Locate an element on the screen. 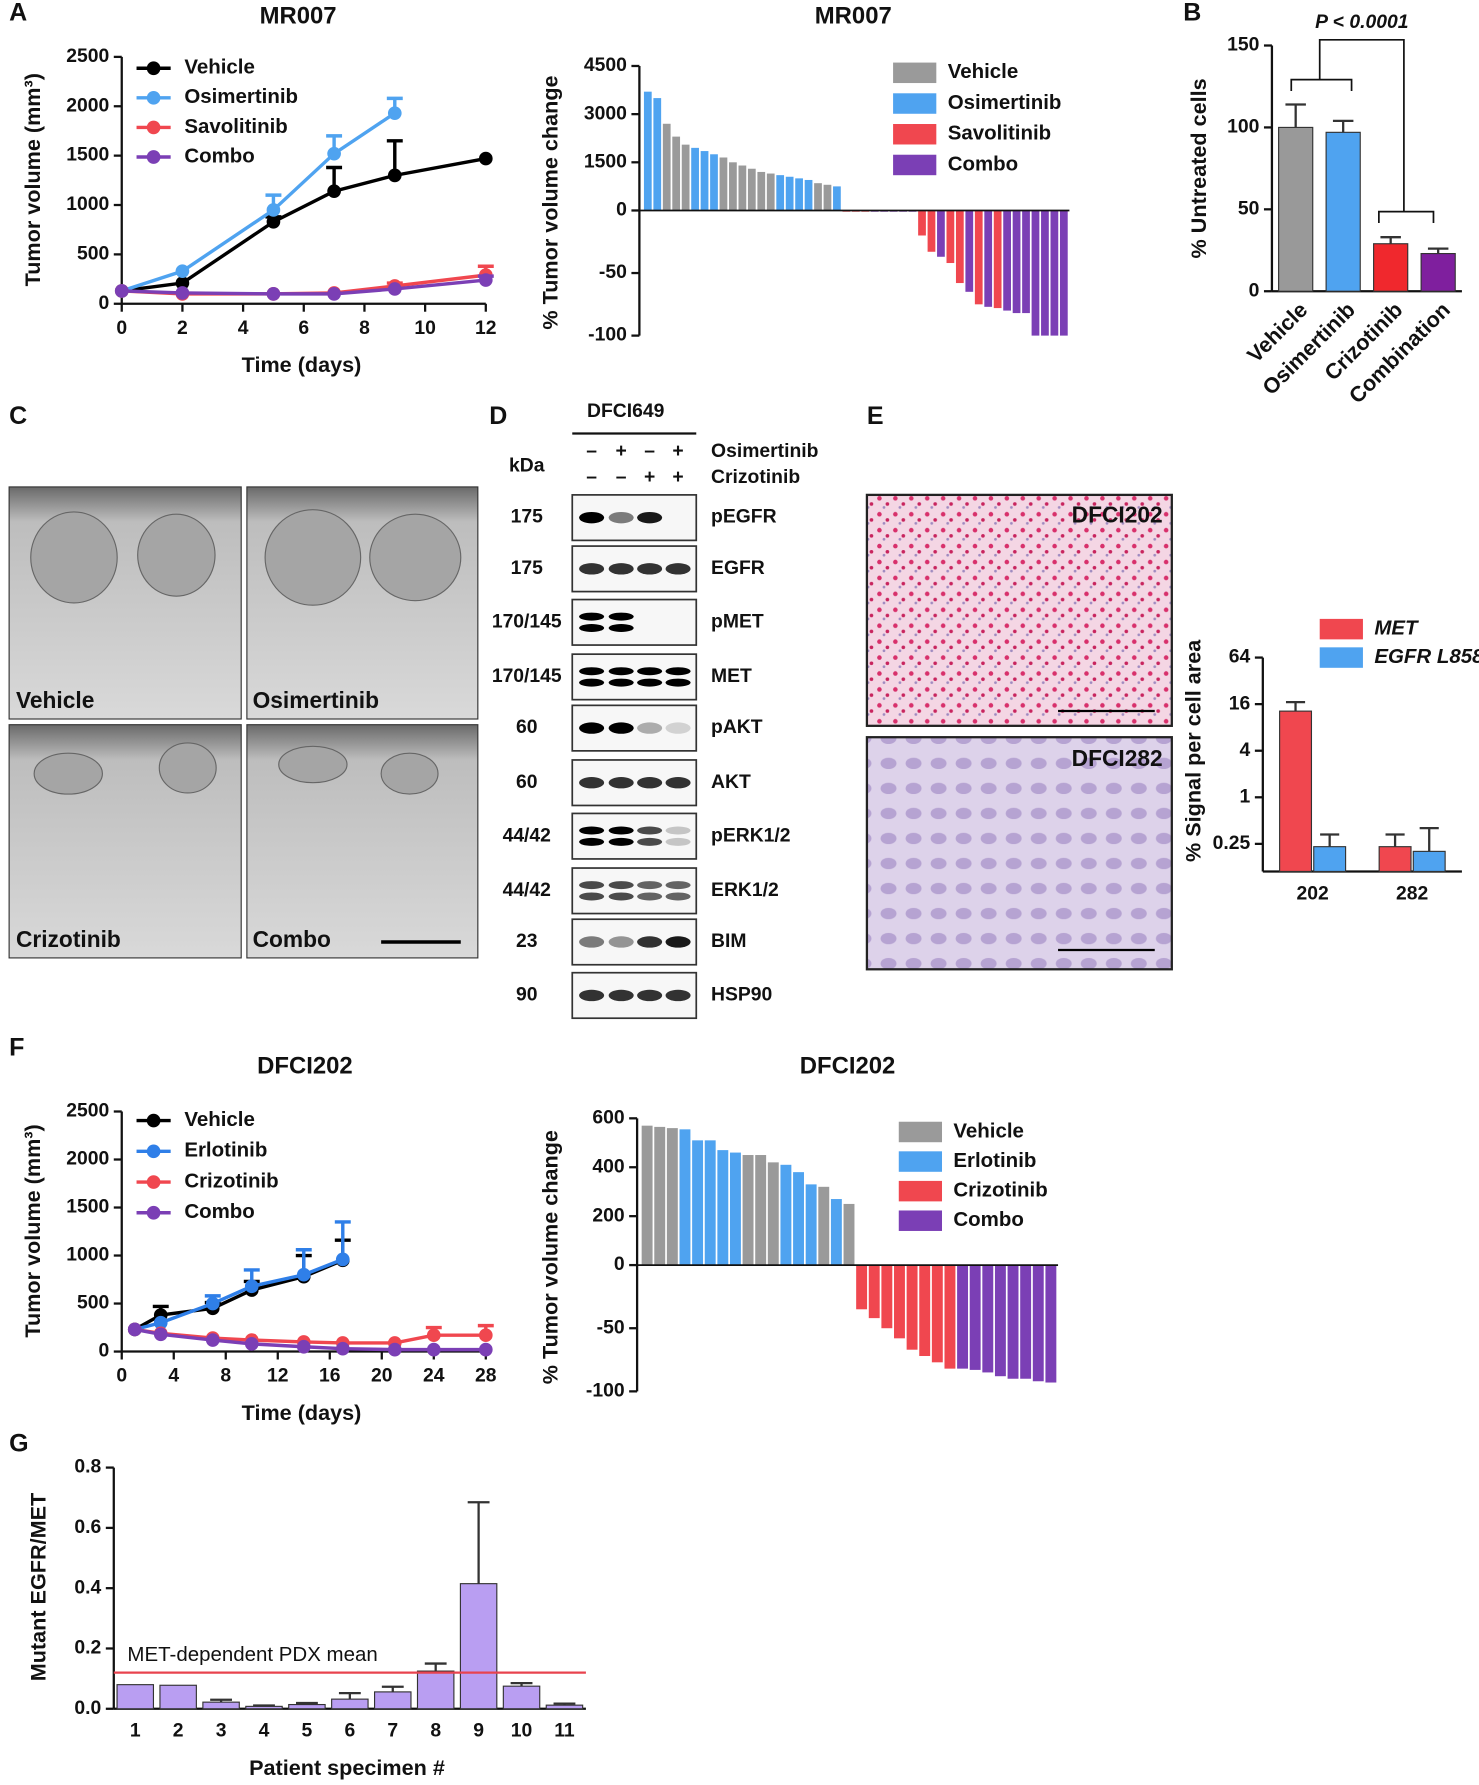 Image resolution: width=1479 pixels, height=1785 pixels. legend-label: Erlotinib is located at coordinates (994, 1160).